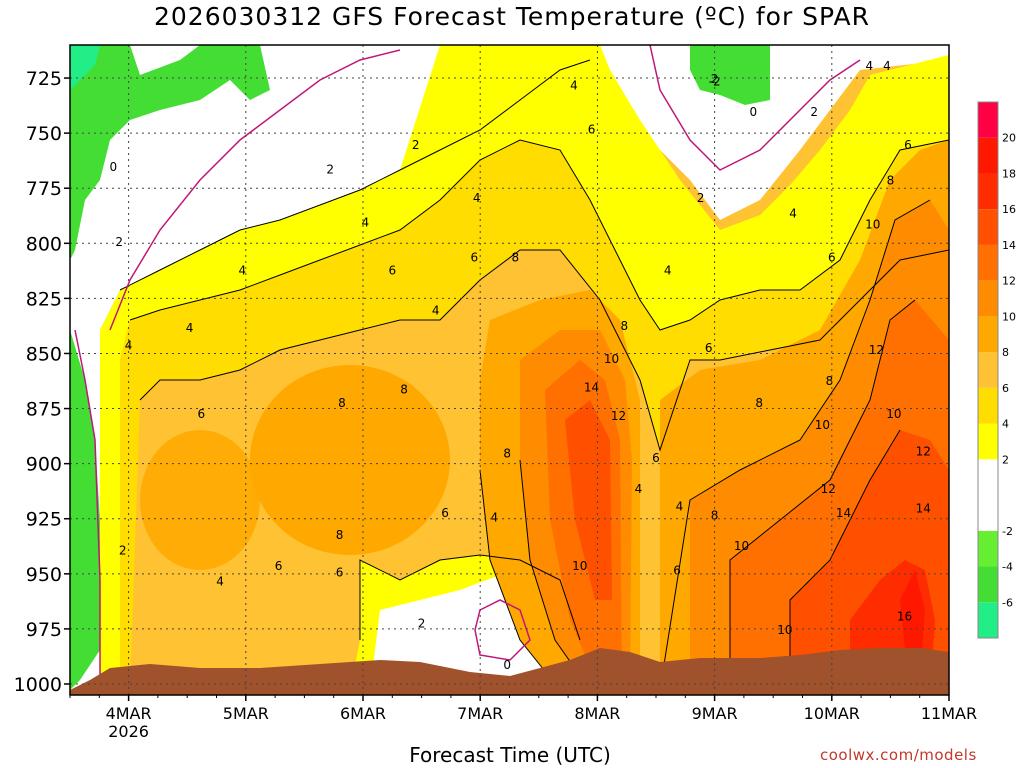 The width and height of the screenshot is (1024, 768). I want to click on colorbar-tick-label: 10, so click(1009, 316).